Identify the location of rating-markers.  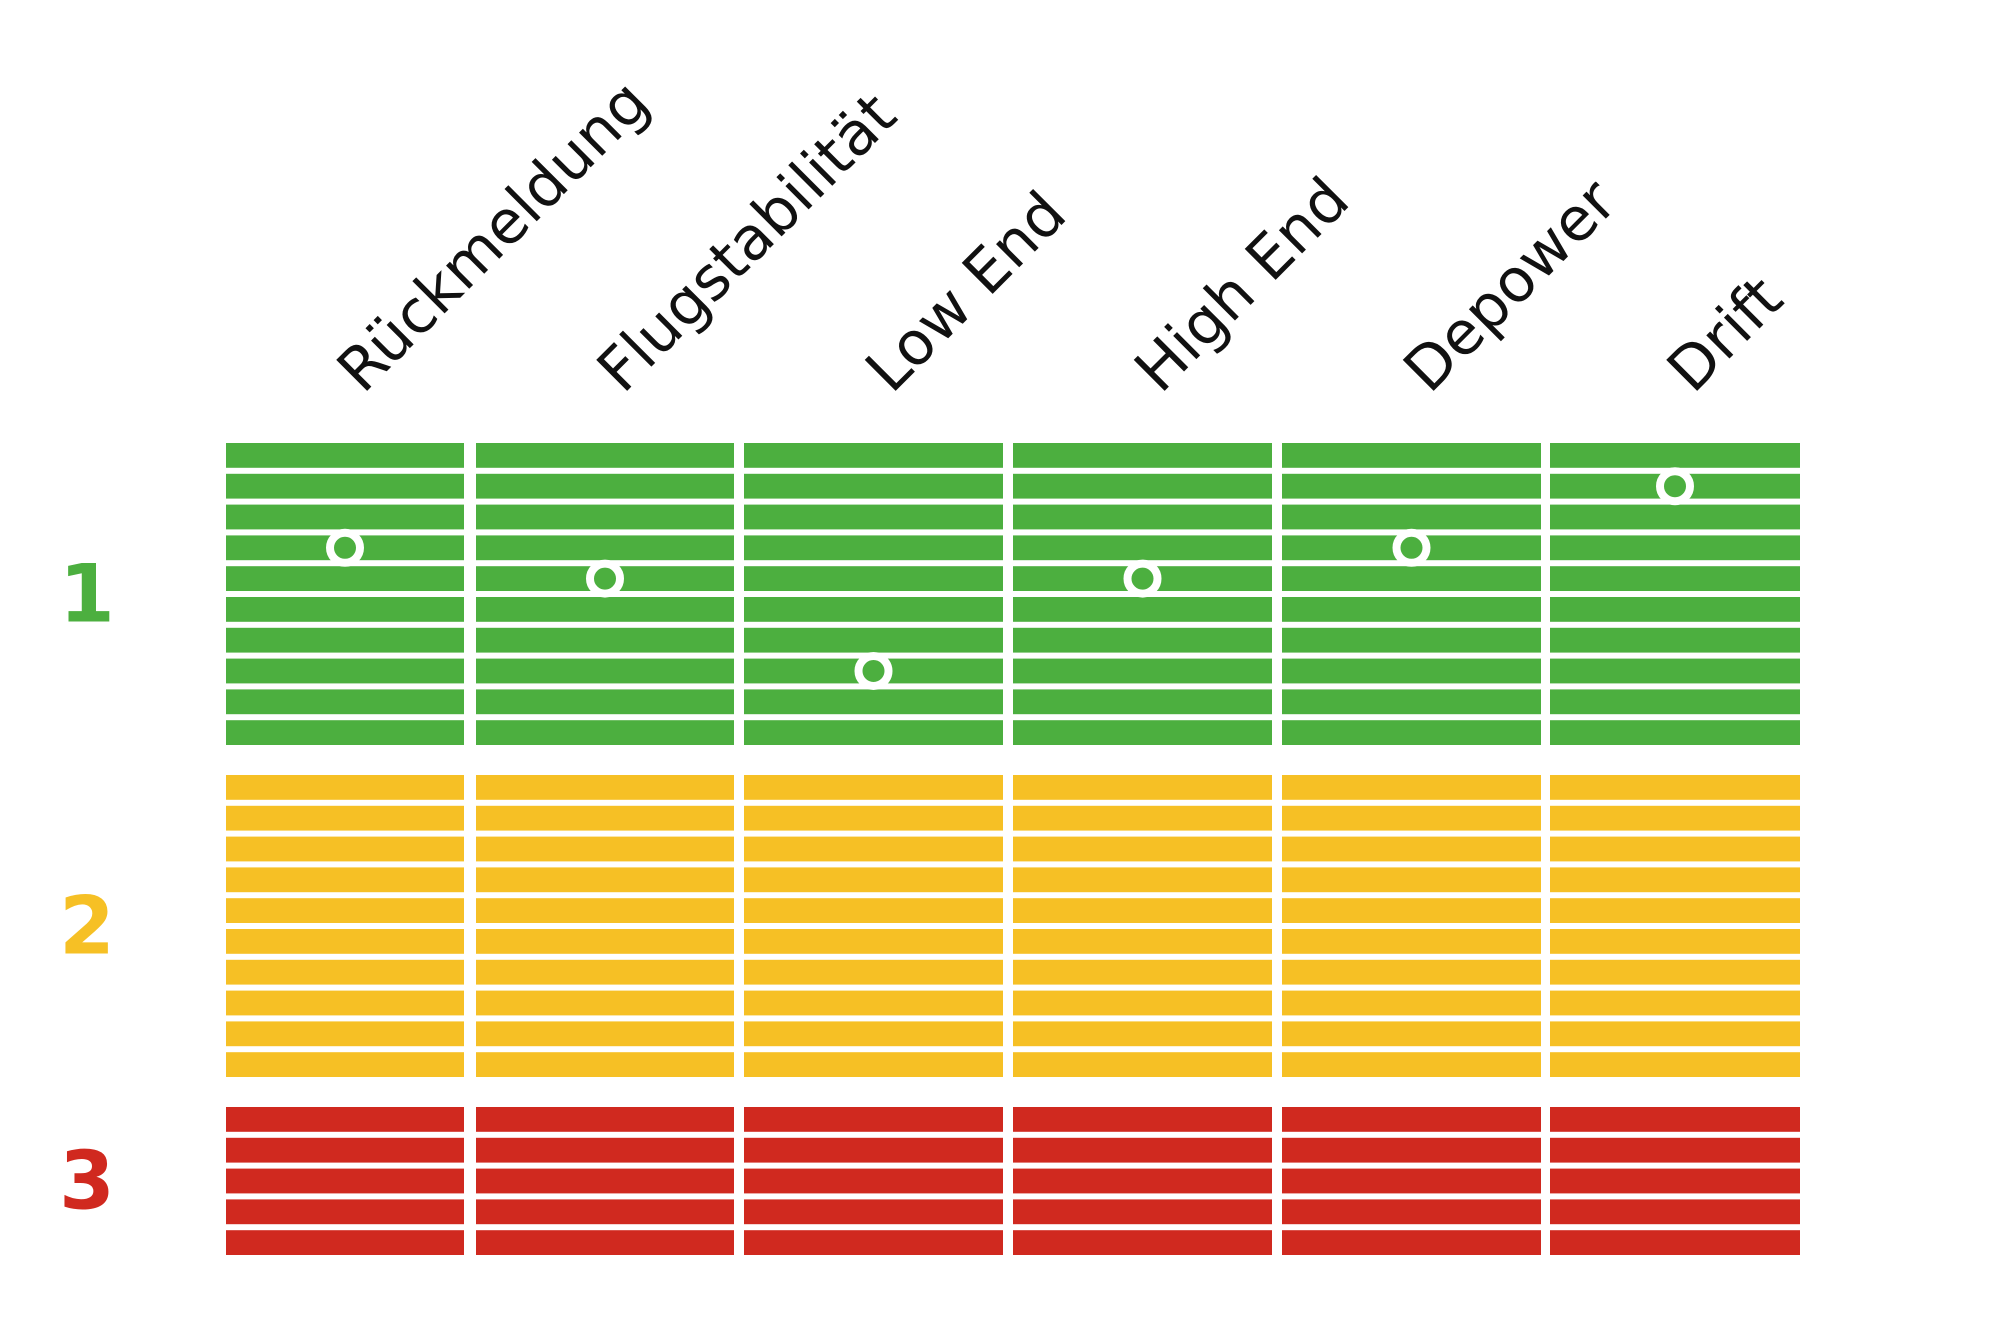
(1010, 578).